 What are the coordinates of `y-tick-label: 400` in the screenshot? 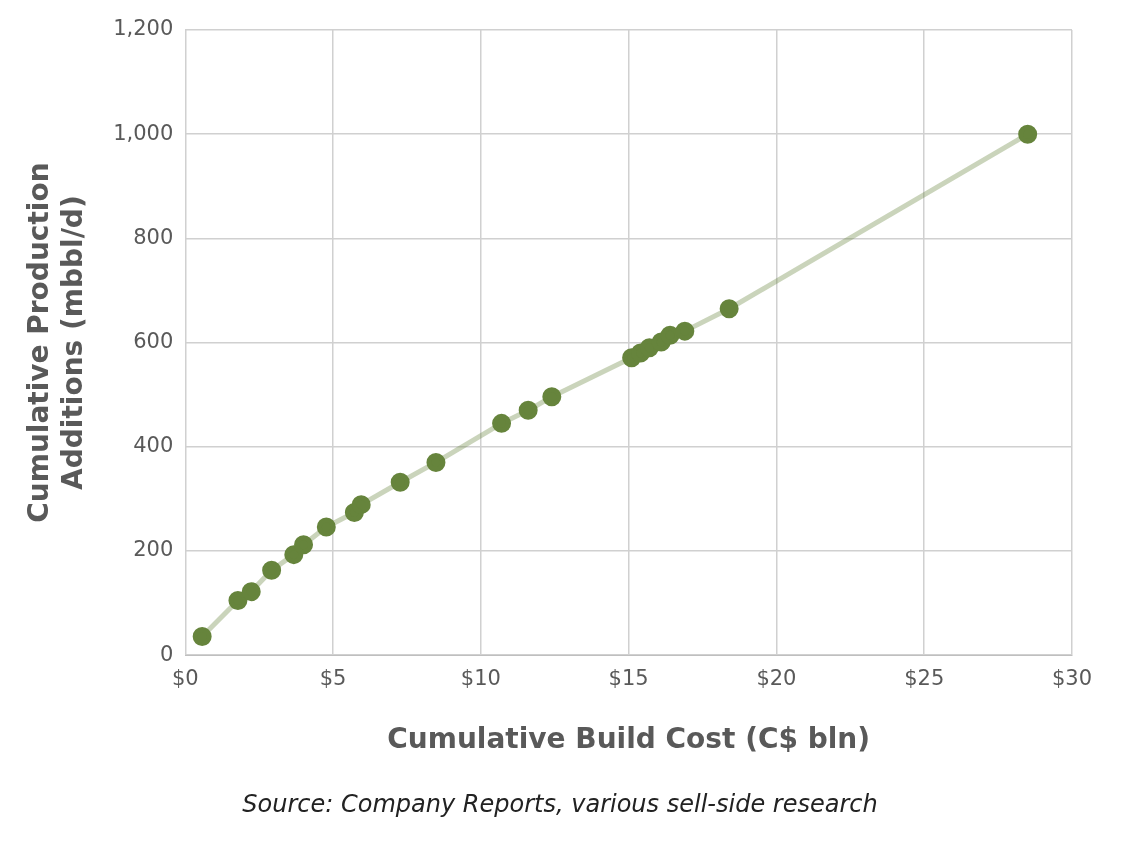 It's located at (153, 445).